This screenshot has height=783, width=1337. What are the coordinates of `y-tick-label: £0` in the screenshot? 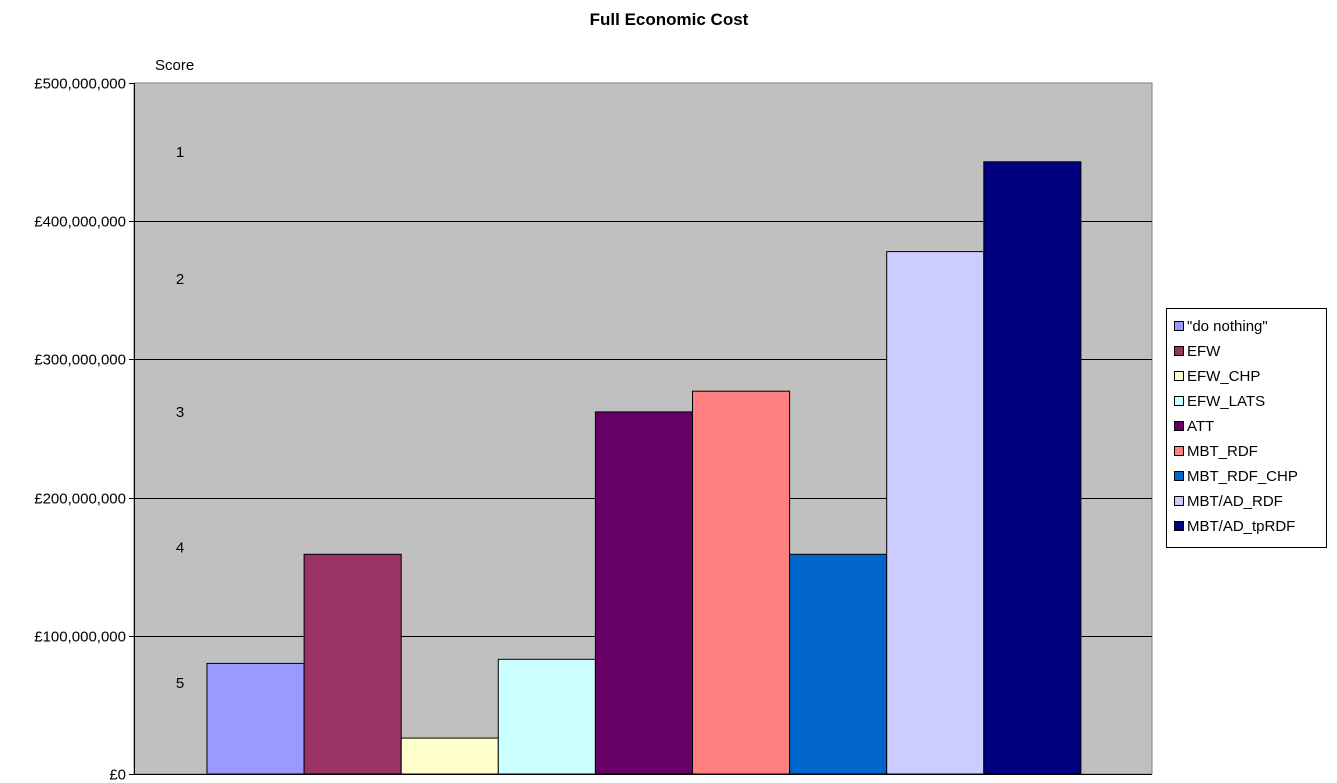 It's located at (117, 775).